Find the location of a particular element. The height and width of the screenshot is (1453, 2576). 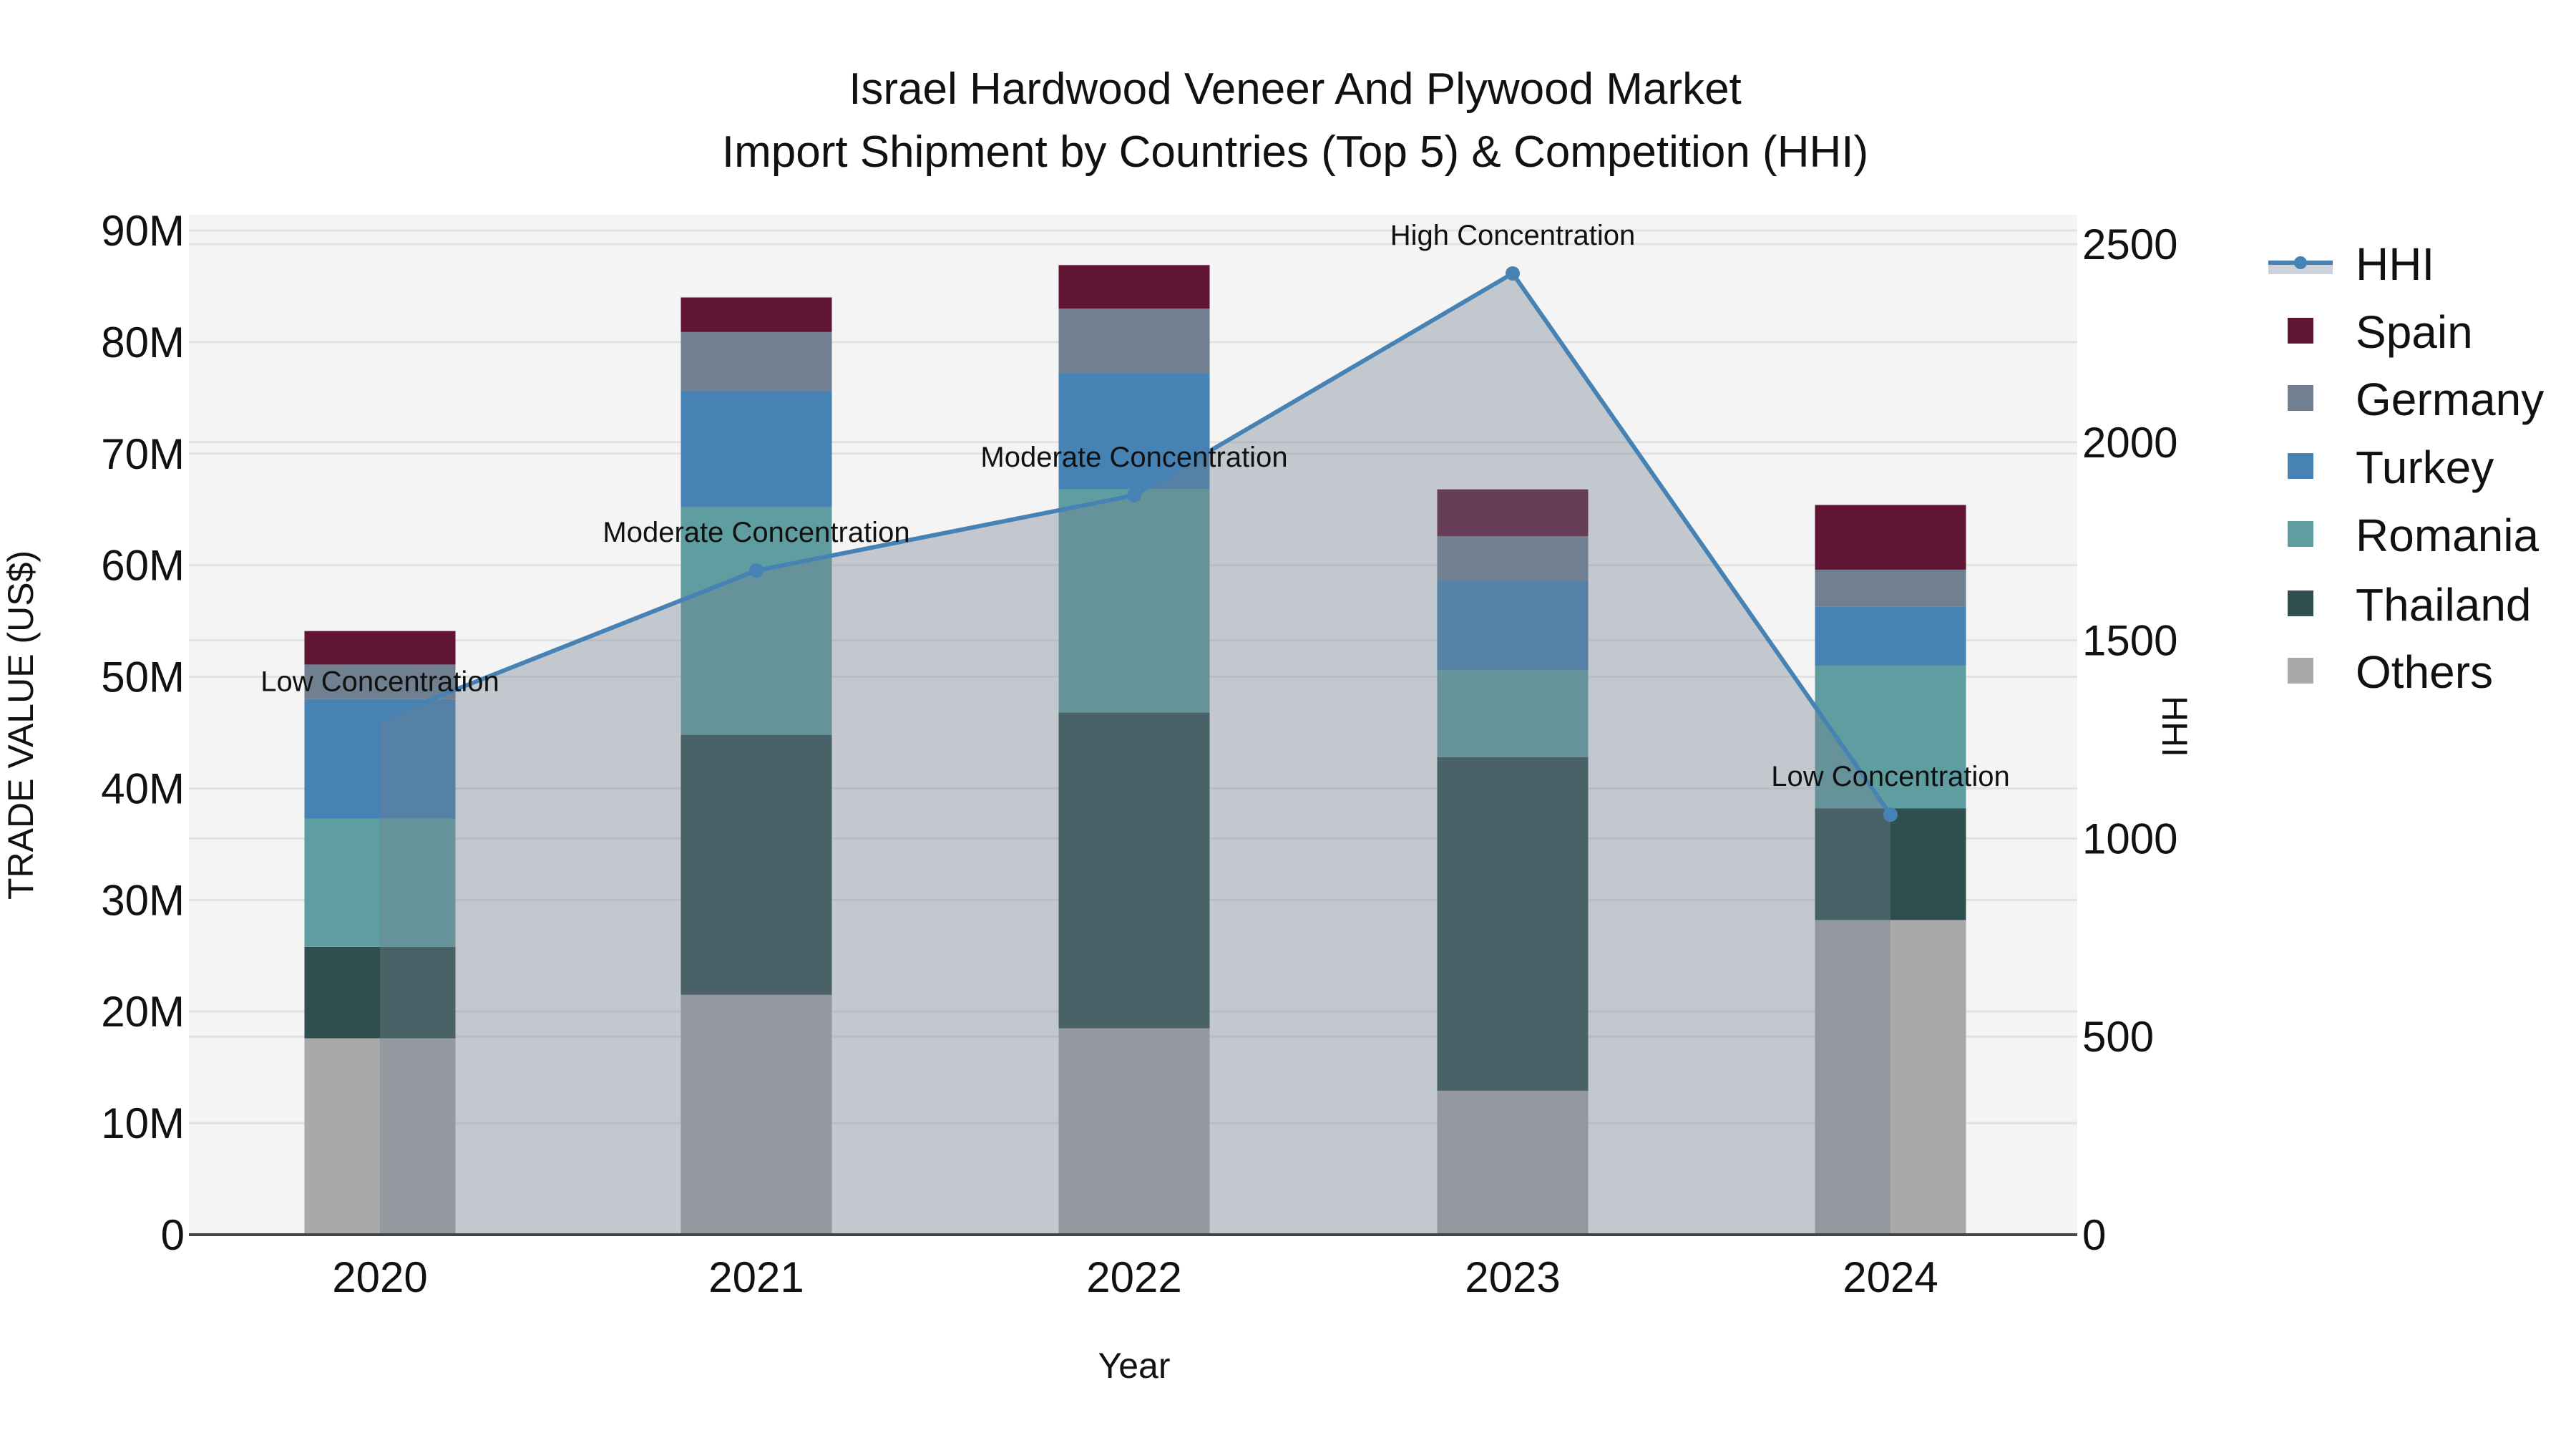

legend-label: Germany is located at coordinates (2450, 400).